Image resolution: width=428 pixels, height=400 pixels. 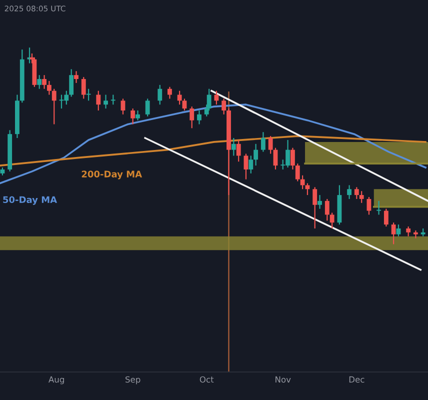 What do you see at coordinates (112, 175) in the screenshot?
I see `annotation: 200-Day MA` at bounding box center [112, 175].